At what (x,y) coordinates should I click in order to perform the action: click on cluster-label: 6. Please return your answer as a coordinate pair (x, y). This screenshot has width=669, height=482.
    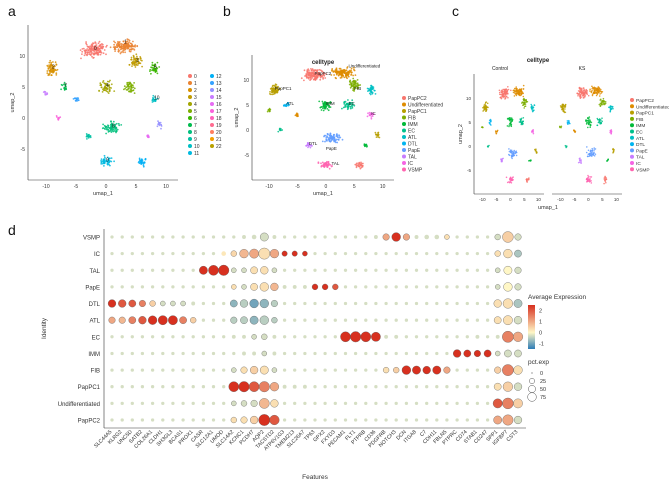
    Looking at the image, I should click on (155, 67).